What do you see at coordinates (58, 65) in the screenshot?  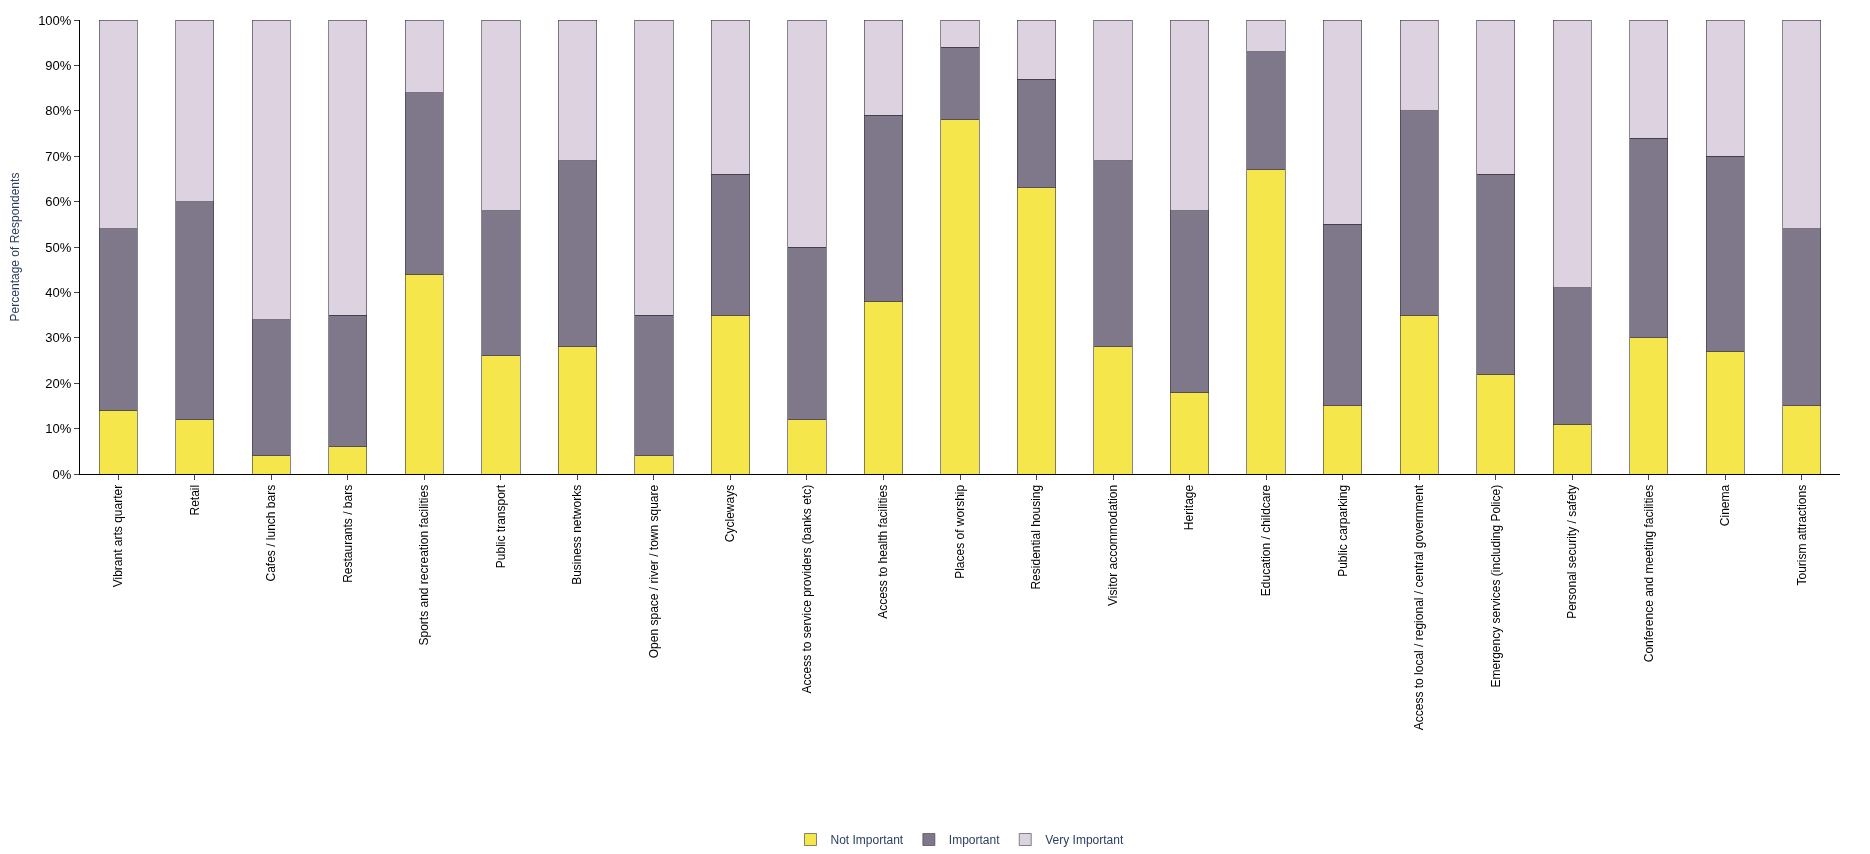 I see `y-tick-label: 90%` at bounding box center [58, 65].